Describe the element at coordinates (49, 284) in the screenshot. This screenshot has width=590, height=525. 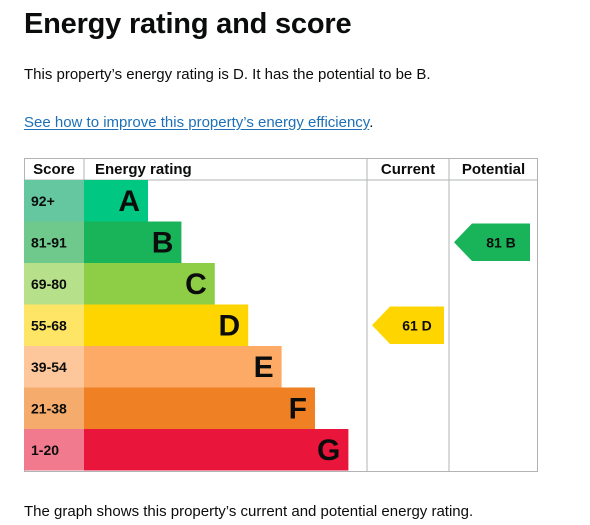
I see `score-range-c: 69-80` at that location.